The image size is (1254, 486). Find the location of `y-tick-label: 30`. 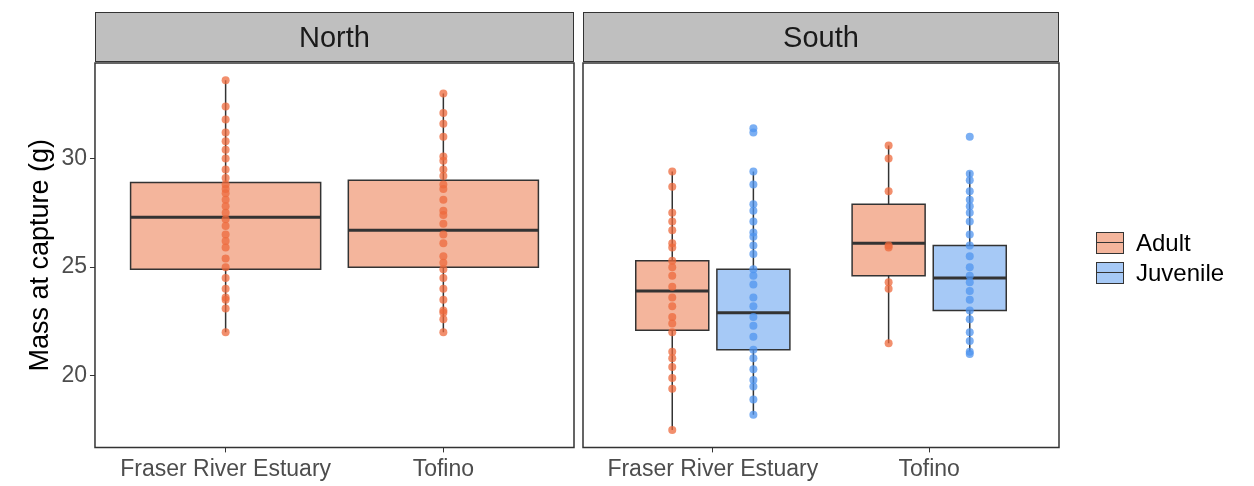

y-tick-label: 30 is located at coordinates (74, 156).